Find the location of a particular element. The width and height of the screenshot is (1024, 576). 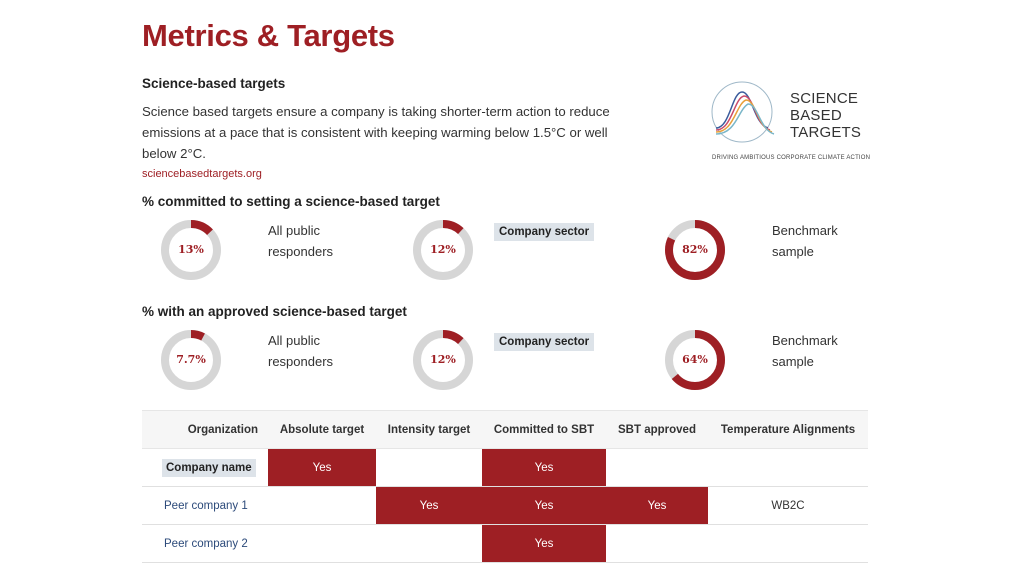

donut-value: 13% is located at coordinates (191, 249).